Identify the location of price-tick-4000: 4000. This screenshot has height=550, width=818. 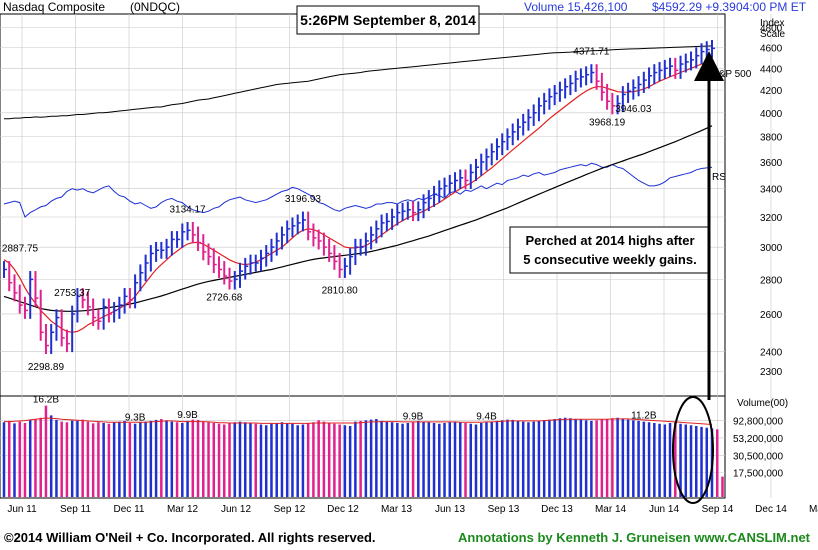
(771, 114).